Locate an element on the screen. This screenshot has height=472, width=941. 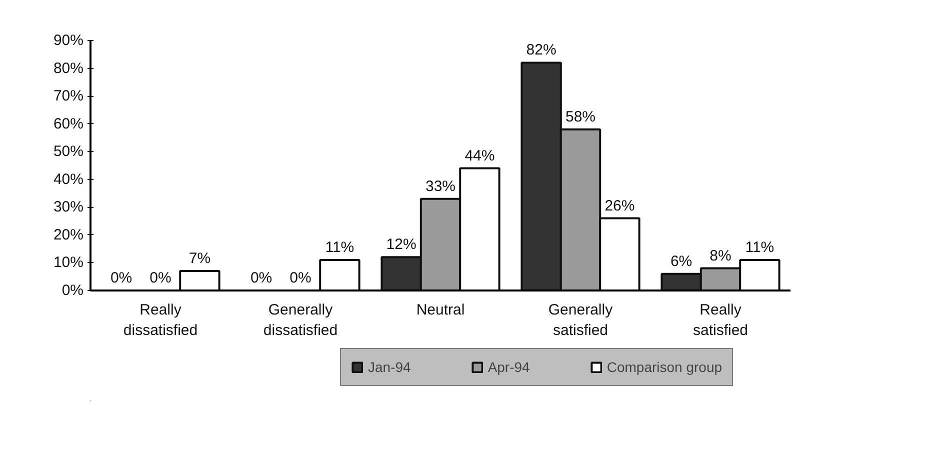
x-tick-label: Generally satisfied is located at coordinates (581, 320).